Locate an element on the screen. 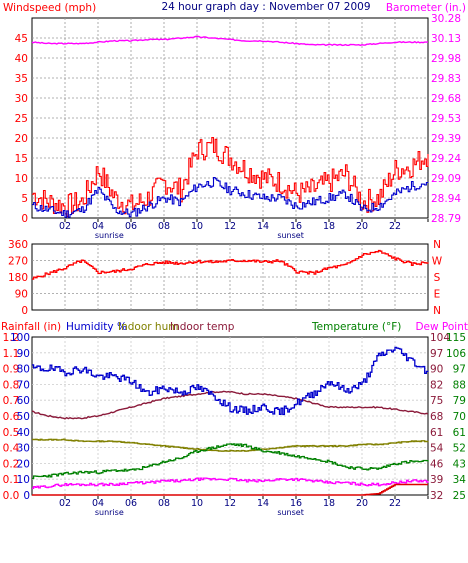  direction-ytick-label: 360 is located at coordinates (18, 245).